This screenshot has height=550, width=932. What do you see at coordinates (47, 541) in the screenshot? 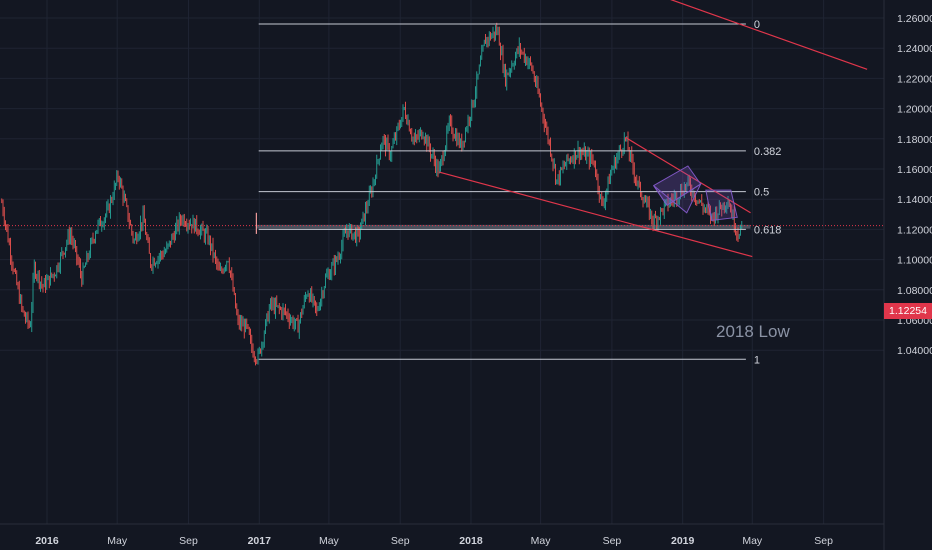
I see `time-tick-label: 2016` at bounding box center [47, 541].